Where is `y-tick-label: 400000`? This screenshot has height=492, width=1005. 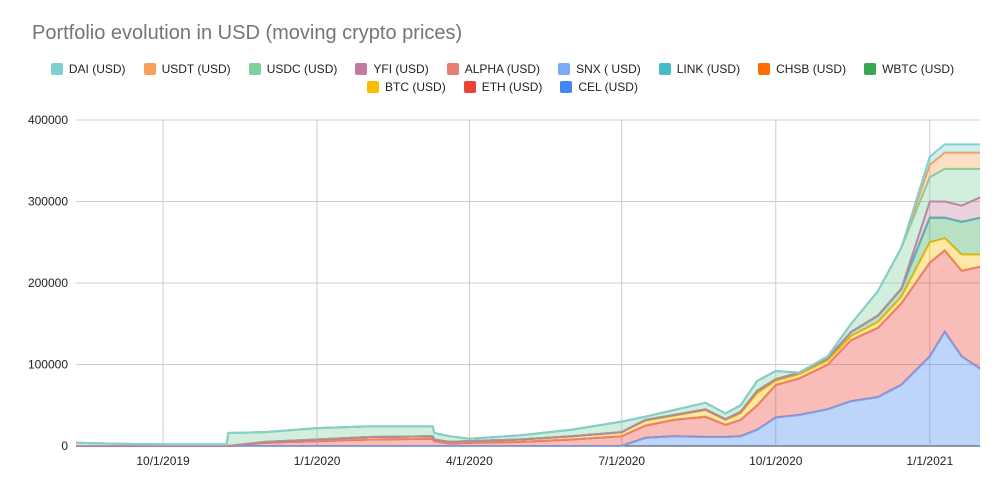 y-tick-label: 400000 is located at coordinates (48, 120).